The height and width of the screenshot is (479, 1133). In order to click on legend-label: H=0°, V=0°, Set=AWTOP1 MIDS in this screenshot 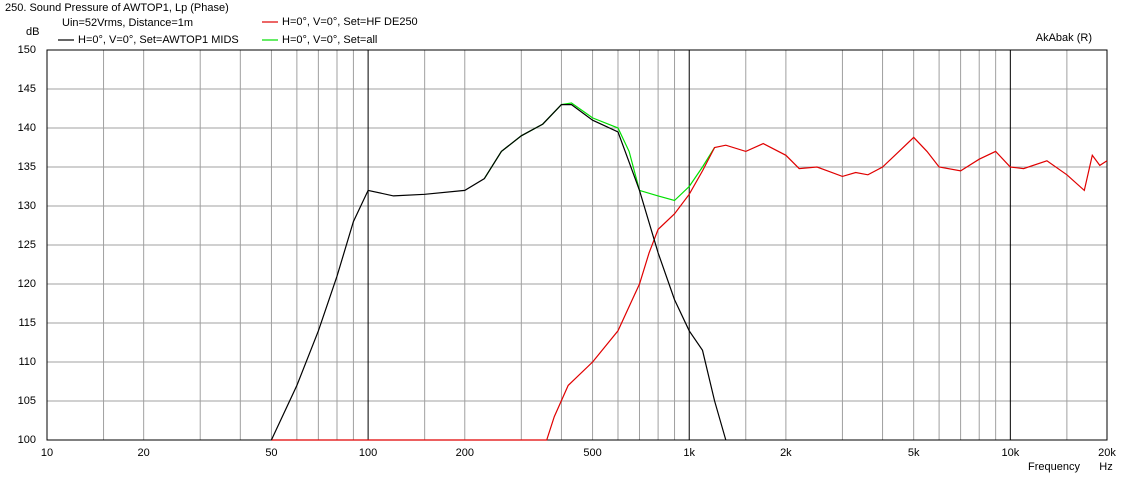, I will do `click(158, 40)`.